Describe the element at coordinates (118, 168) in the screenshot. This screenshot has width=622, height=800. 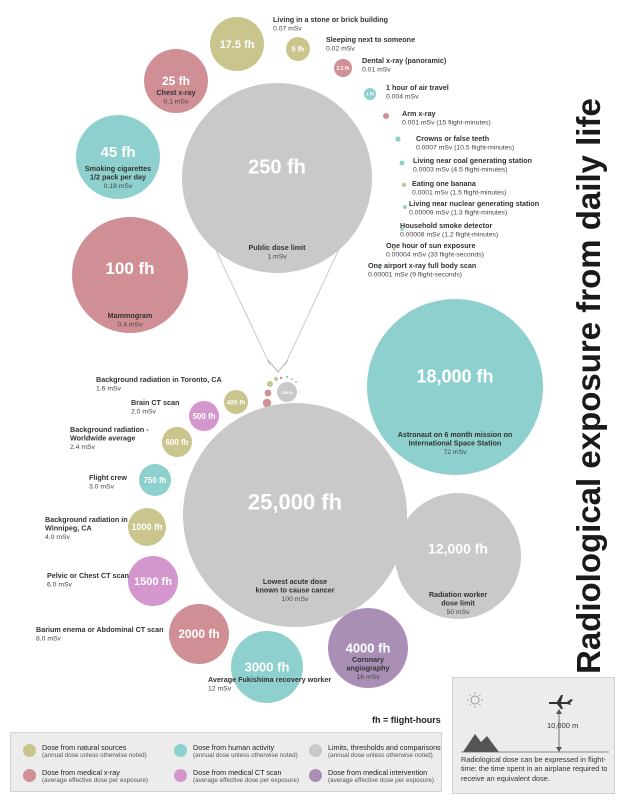
I see `item-name: Smoking cigarettes` at that location.